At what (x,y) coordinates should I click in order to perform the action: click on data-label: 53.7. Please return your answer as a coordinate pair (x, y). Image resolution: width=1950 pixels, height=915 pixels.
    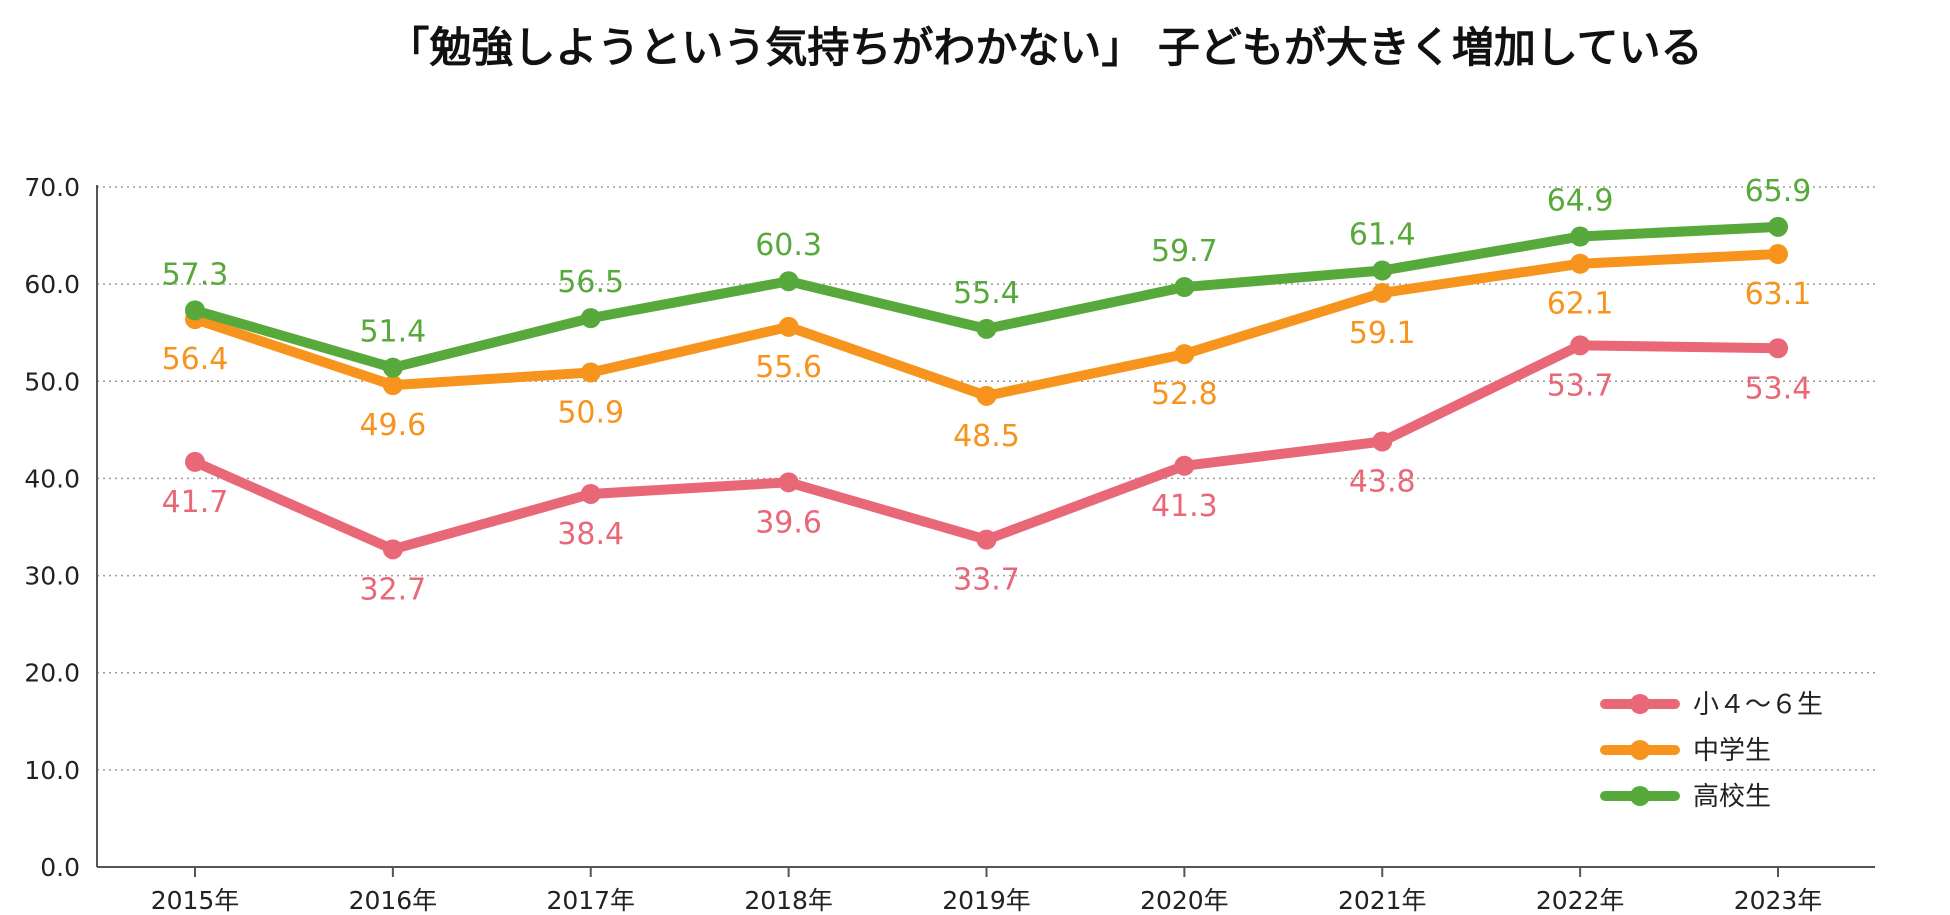
    Looking at the image, I should click on (1580, 385).